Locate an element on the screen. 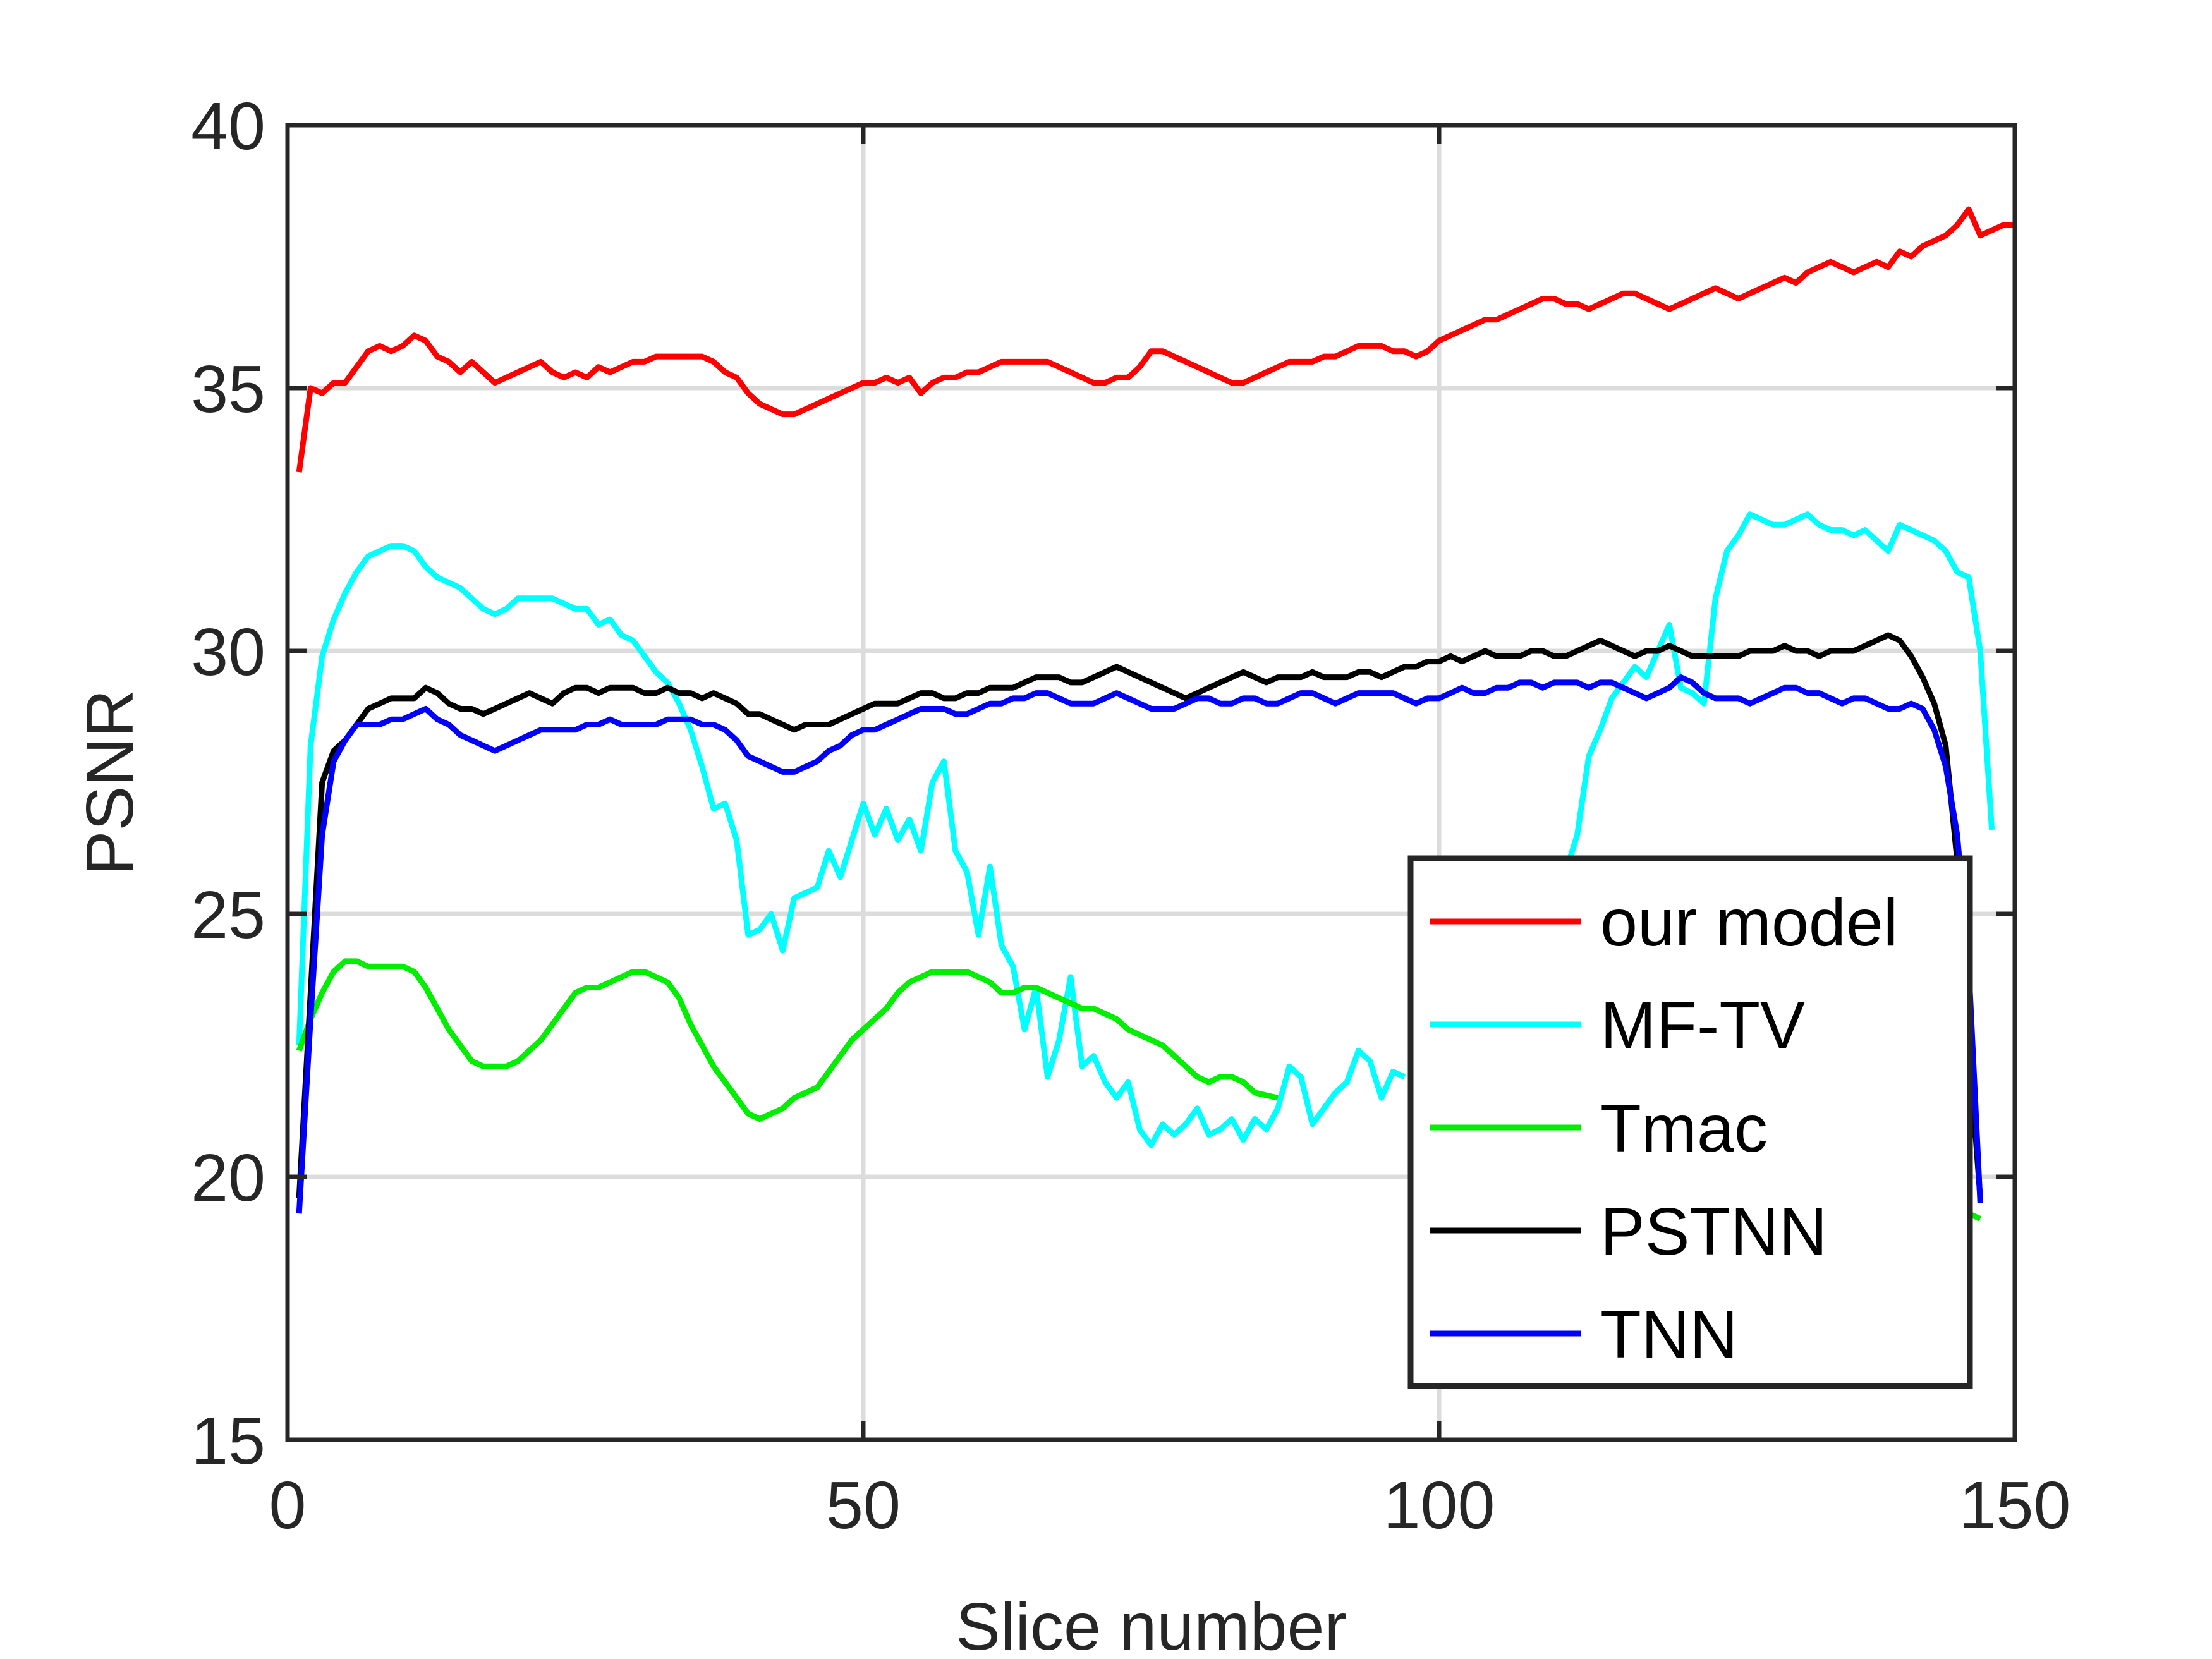 The image size is (2212, 1659). y-tick-label: 30 is located at coordinates (228, 652).